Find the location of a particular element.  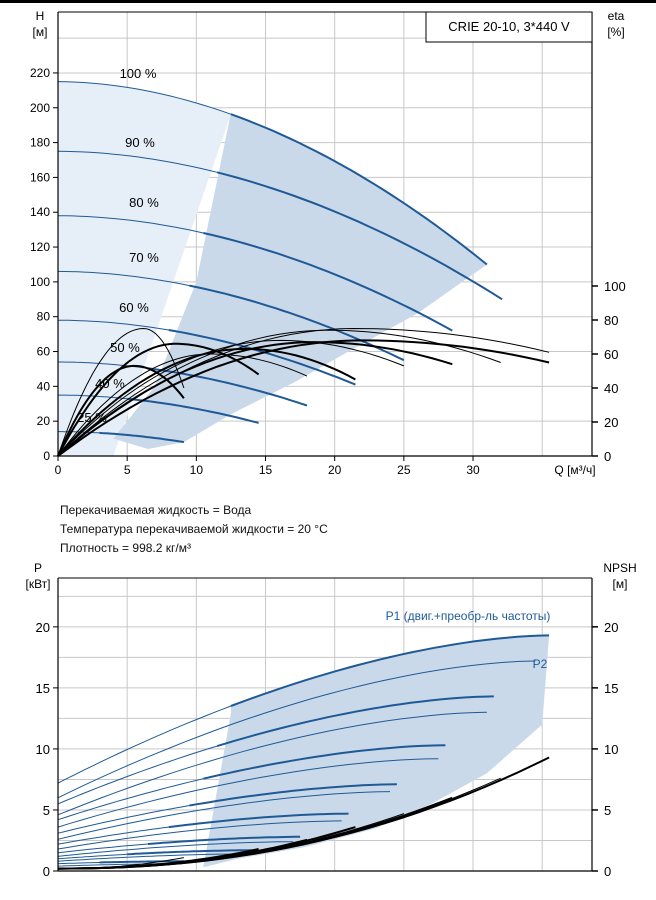

y-left-tick-label: 100 is located at coordinates (40, 282).